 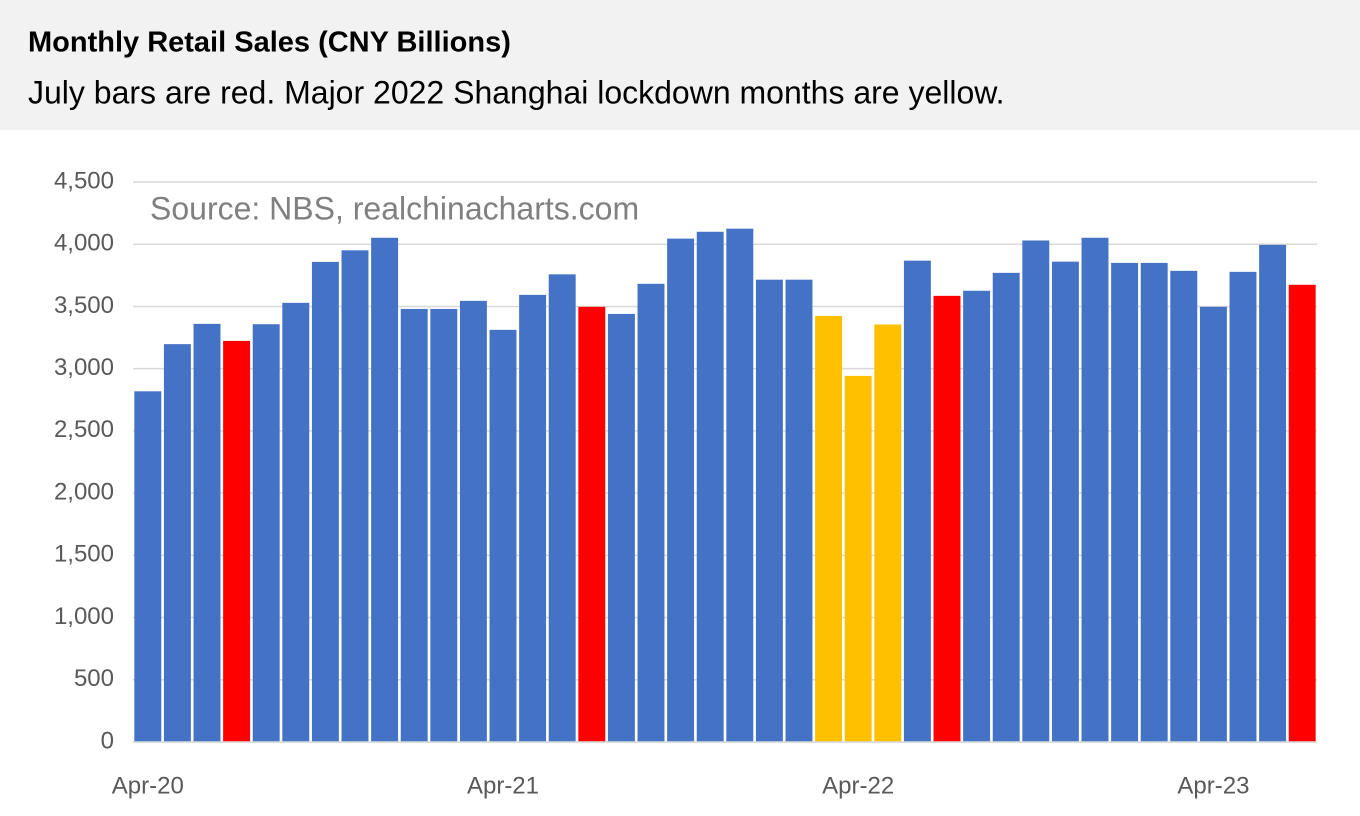 I want to click on y-tick-label: 3,000, so click(x=84, y=367).